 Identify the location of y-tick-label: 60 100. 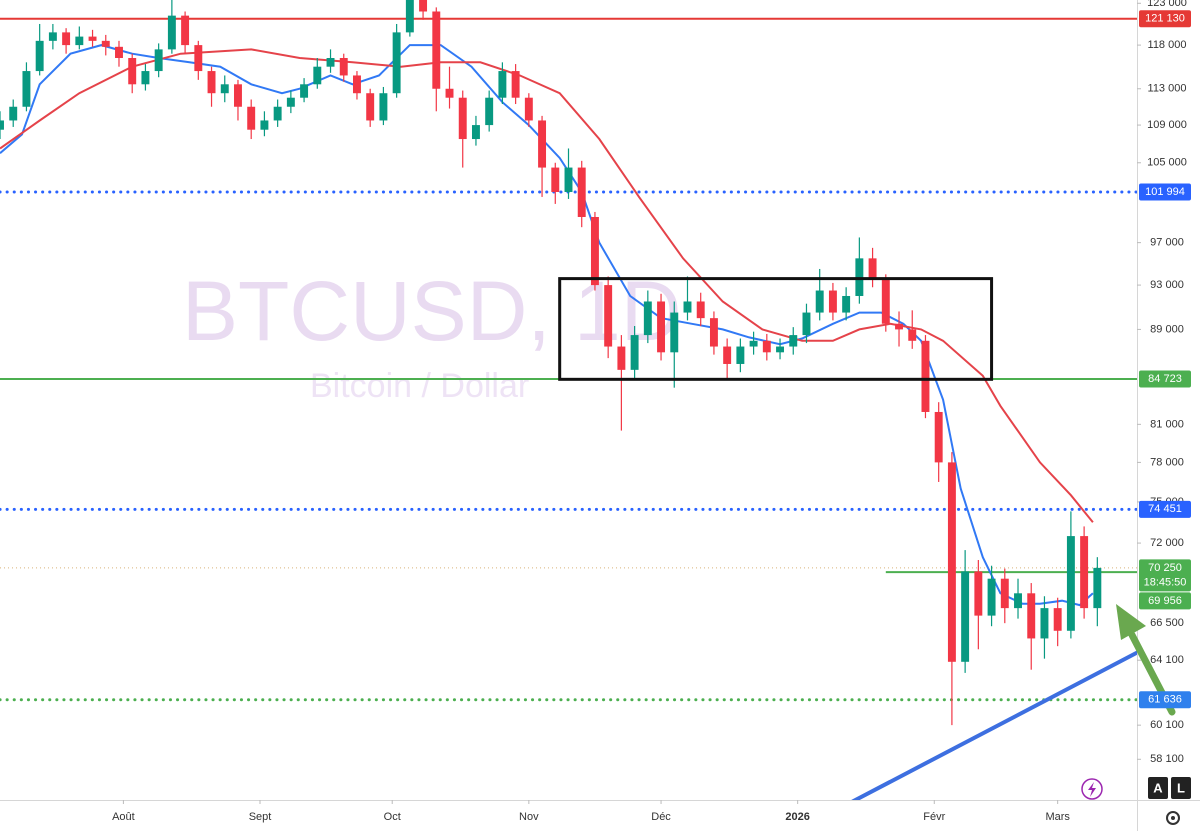
(1167, 725).